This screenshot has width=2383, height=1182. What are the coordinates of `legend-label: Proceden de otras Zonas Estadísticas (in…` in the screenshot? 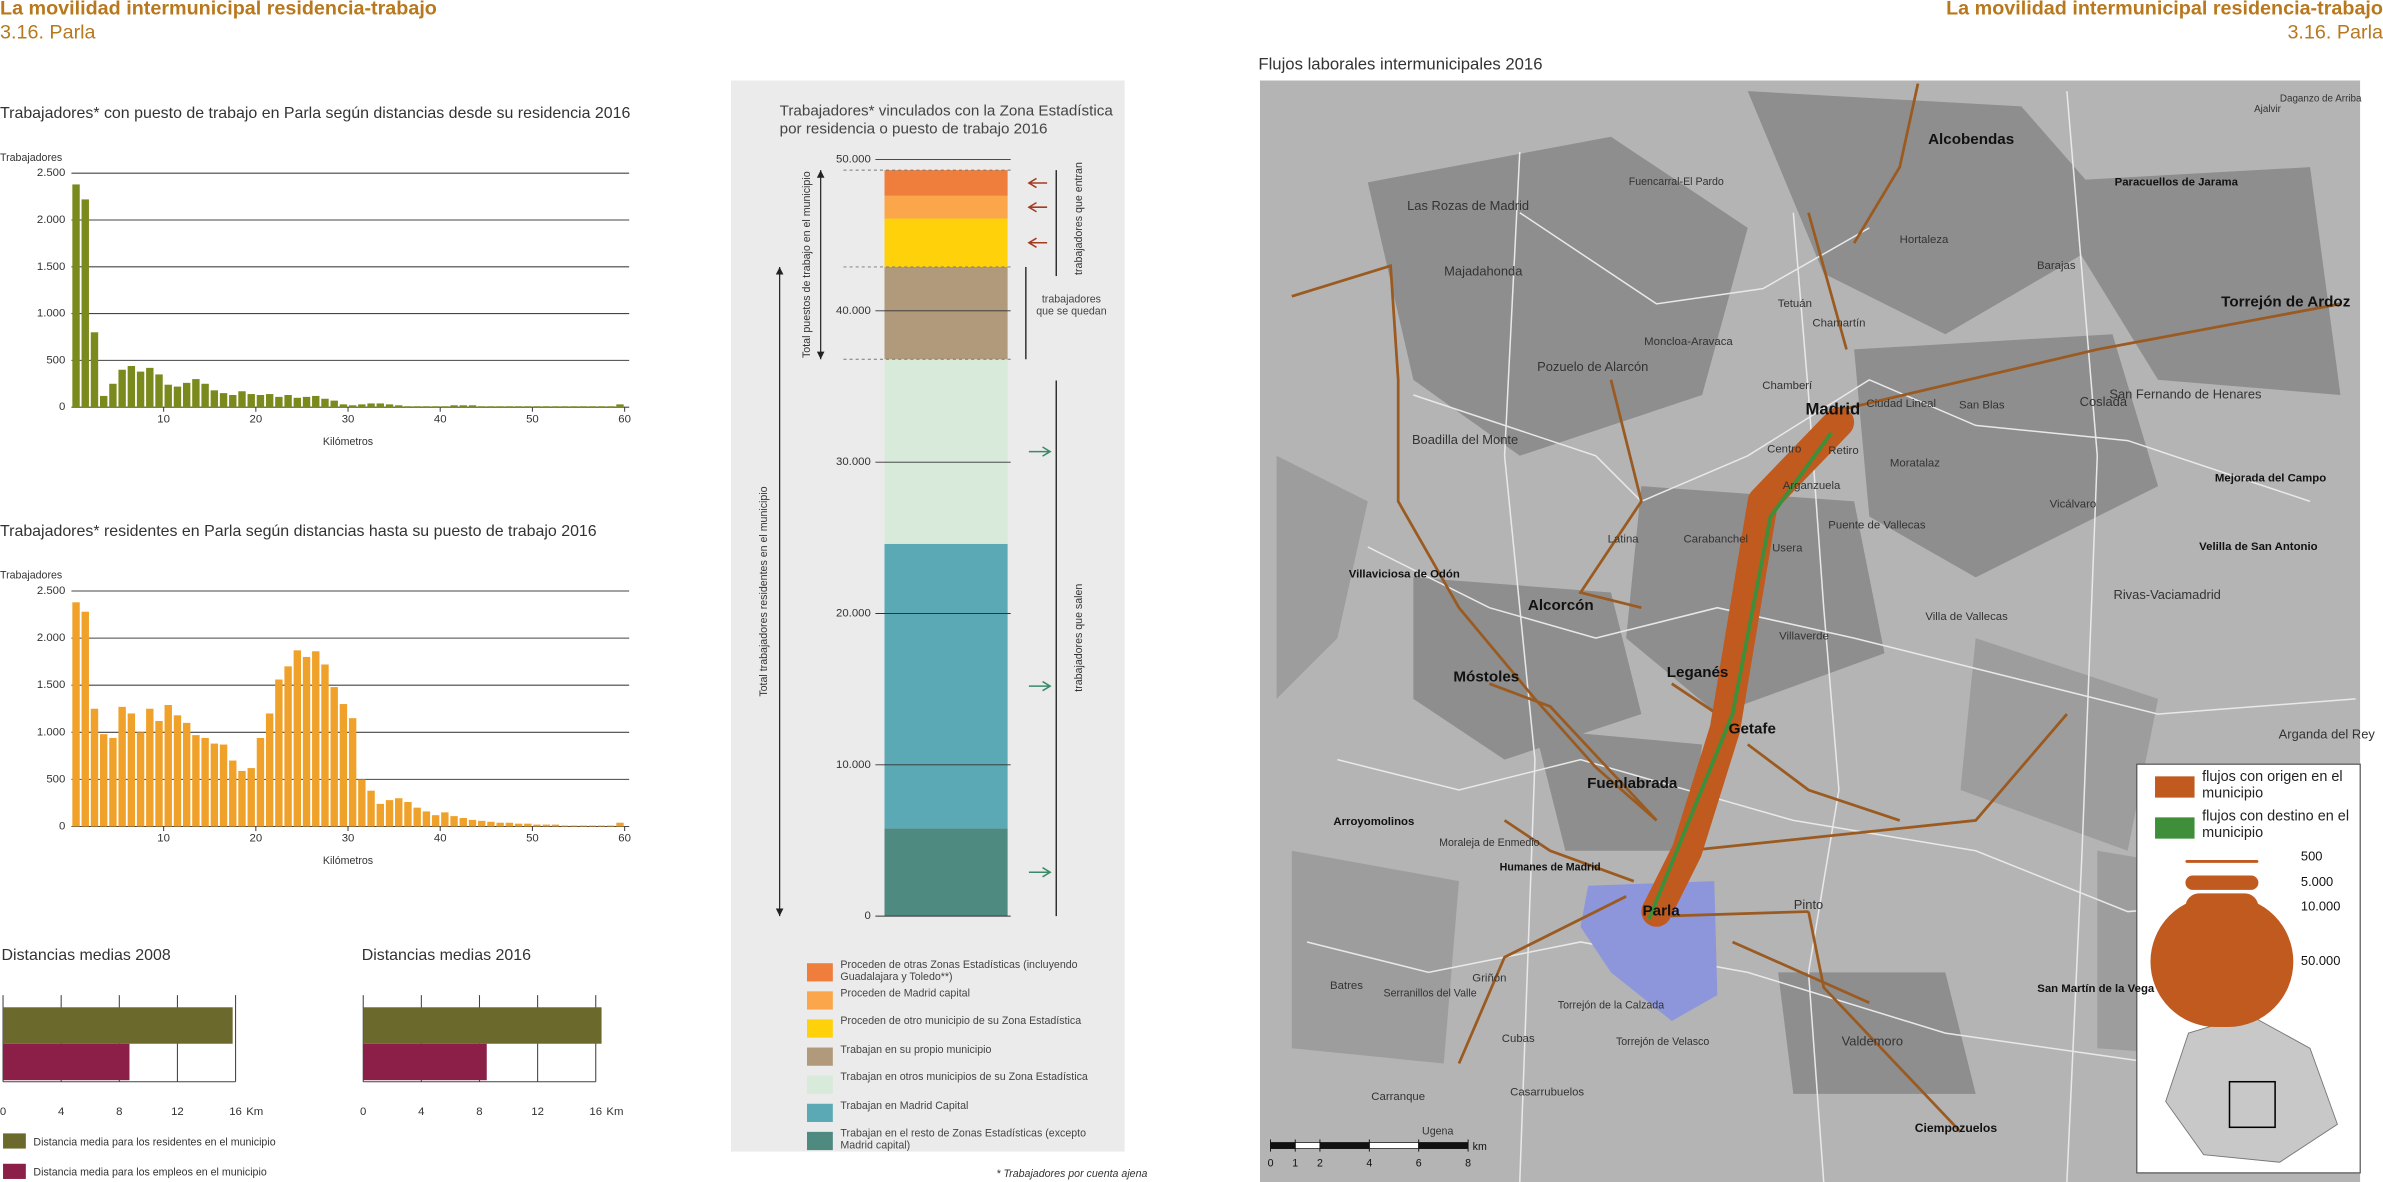 It's located at (959, 972).